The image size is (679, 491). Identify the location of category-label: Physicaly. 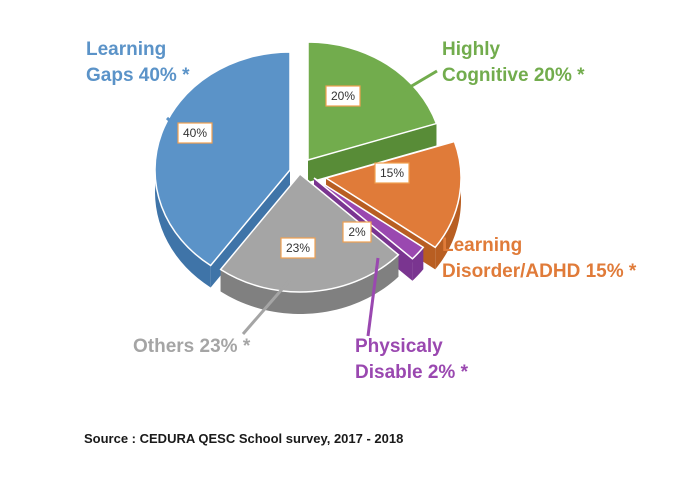
(399, 346).